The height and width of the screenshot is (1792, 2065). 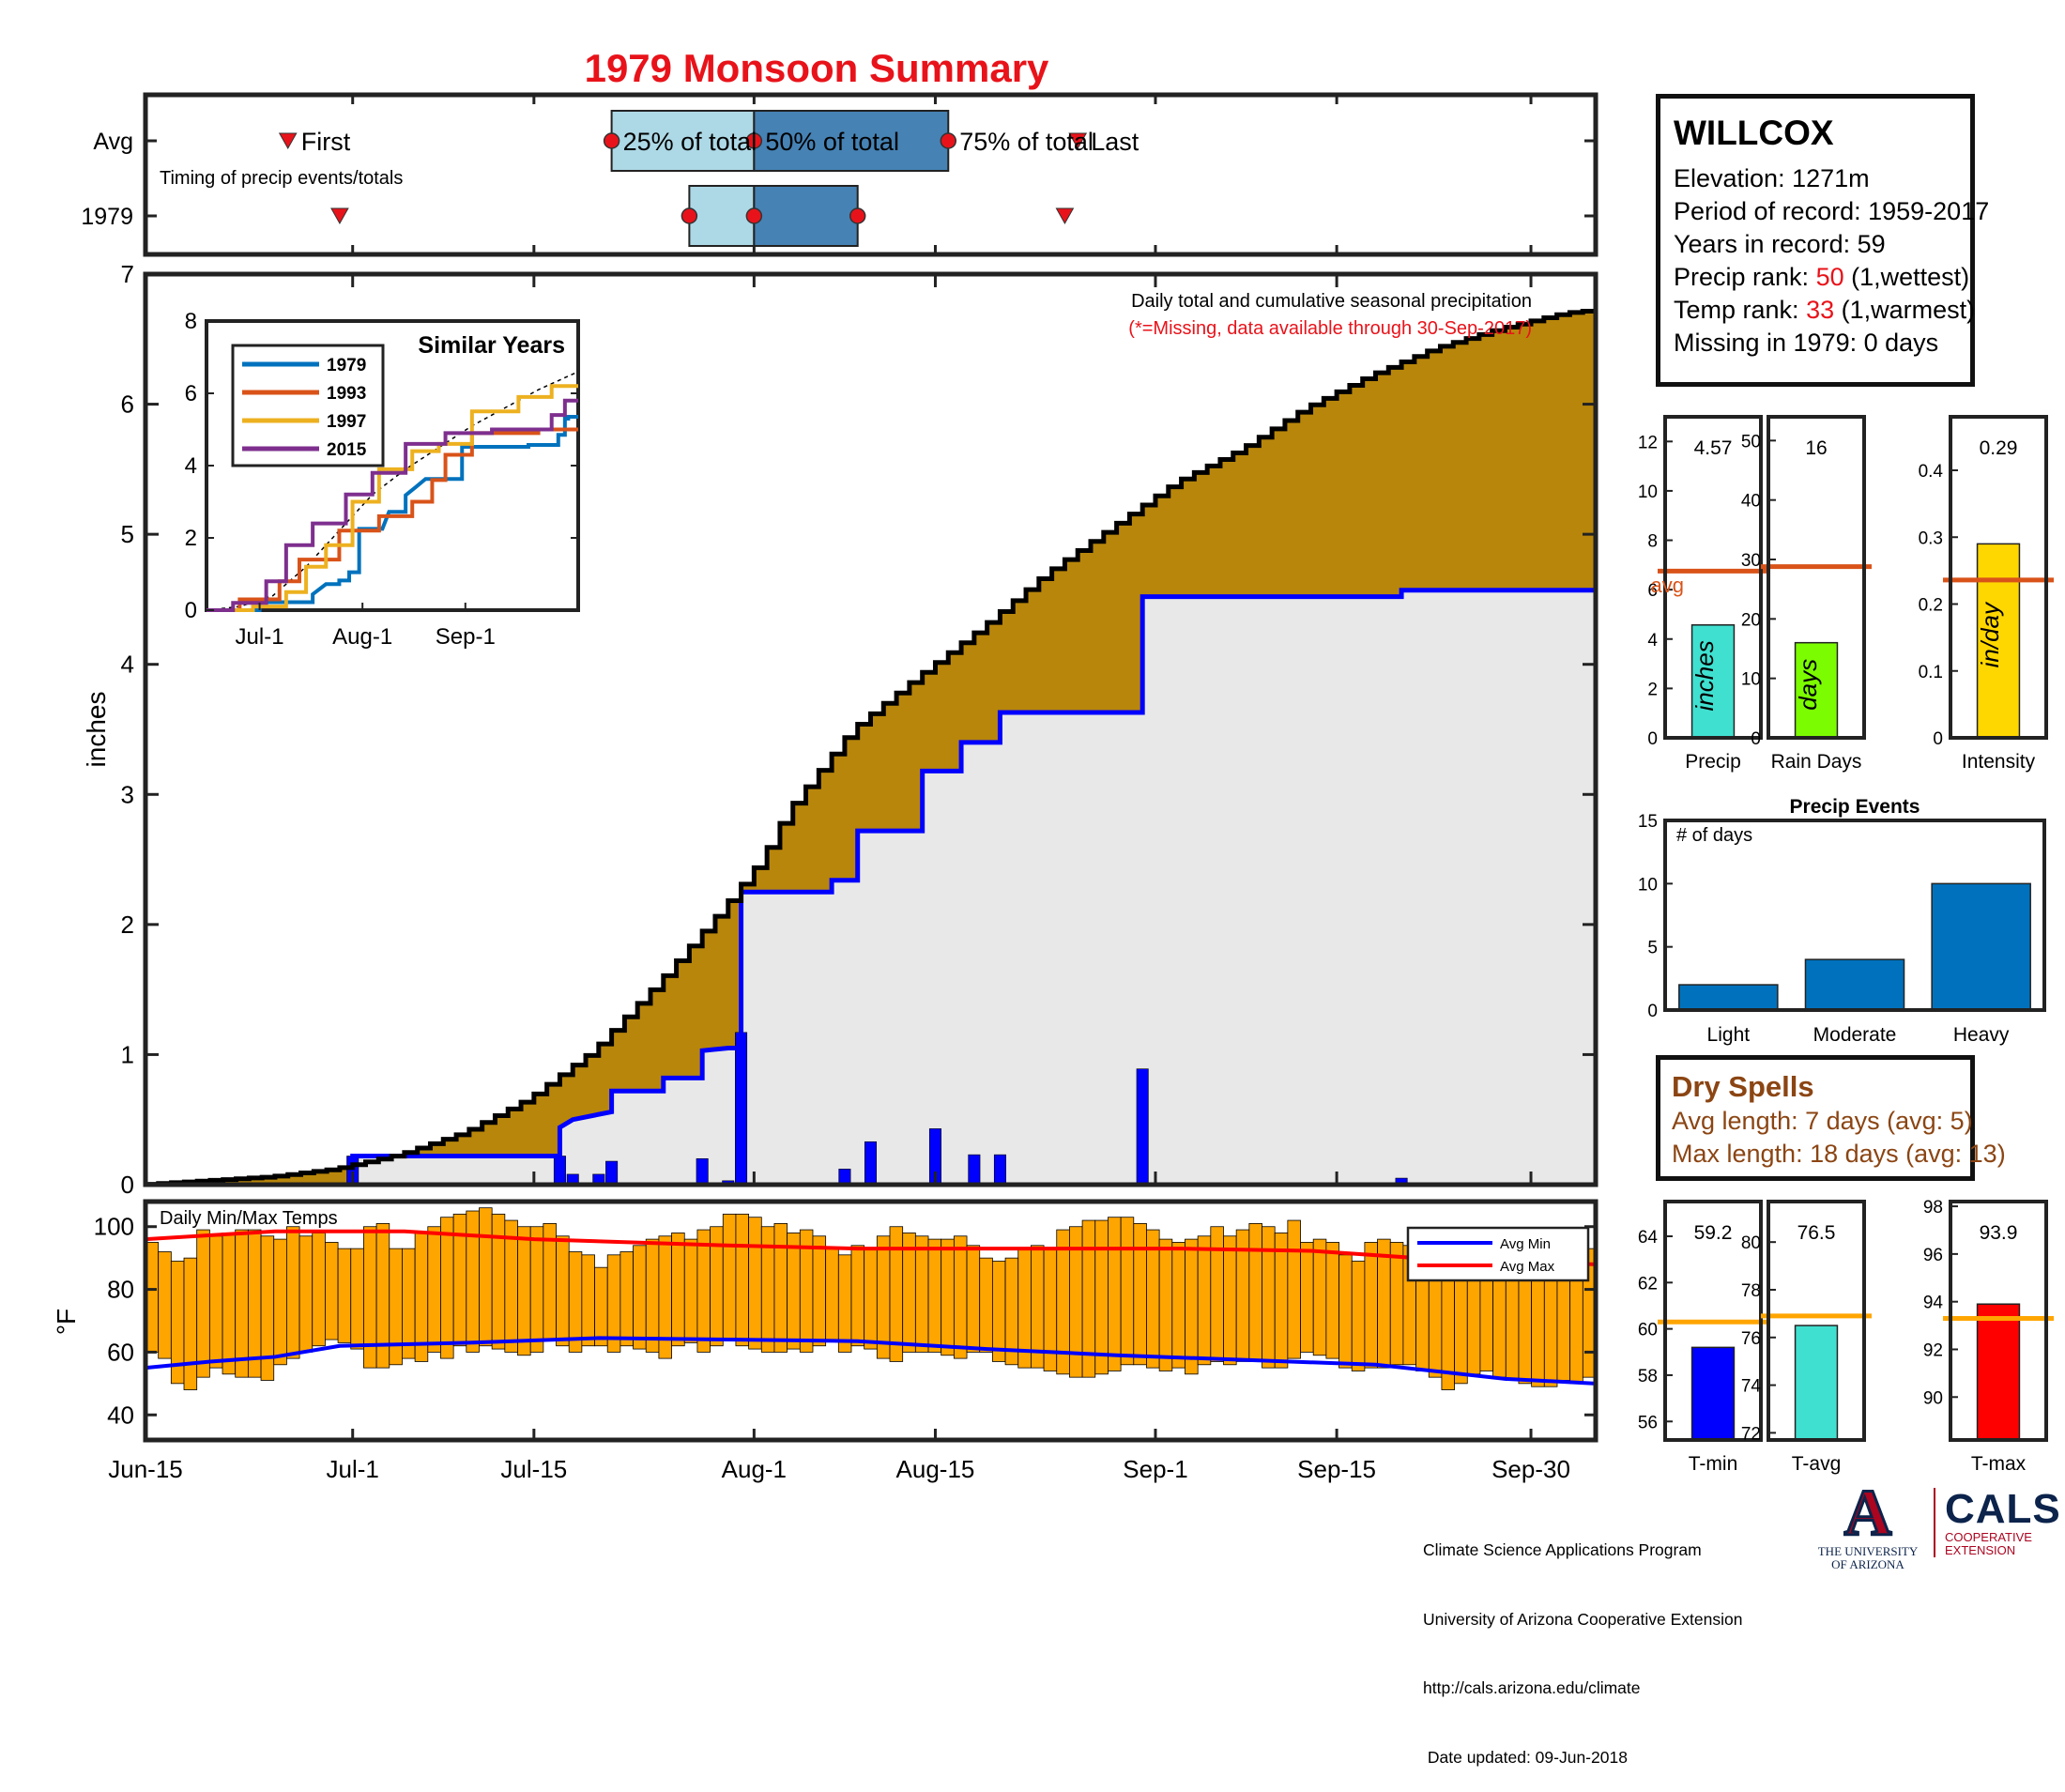 I want to click on university-of-arizona-logo: A THE UNIVERSITY OF ARIZONA, so click(x=1868, y=1525).